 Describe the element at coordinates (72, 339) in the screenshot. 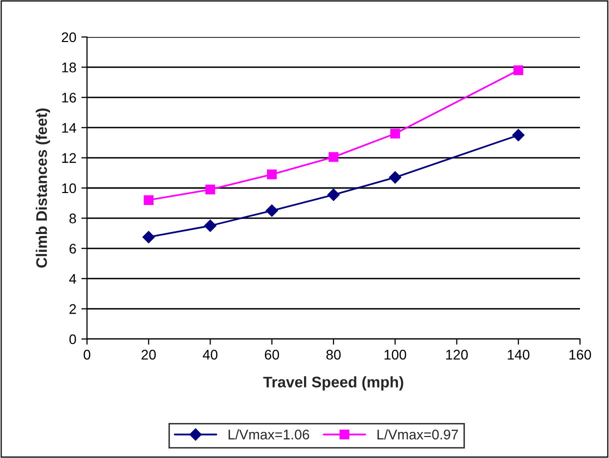

I see `y-tick-label: 0` at that location.